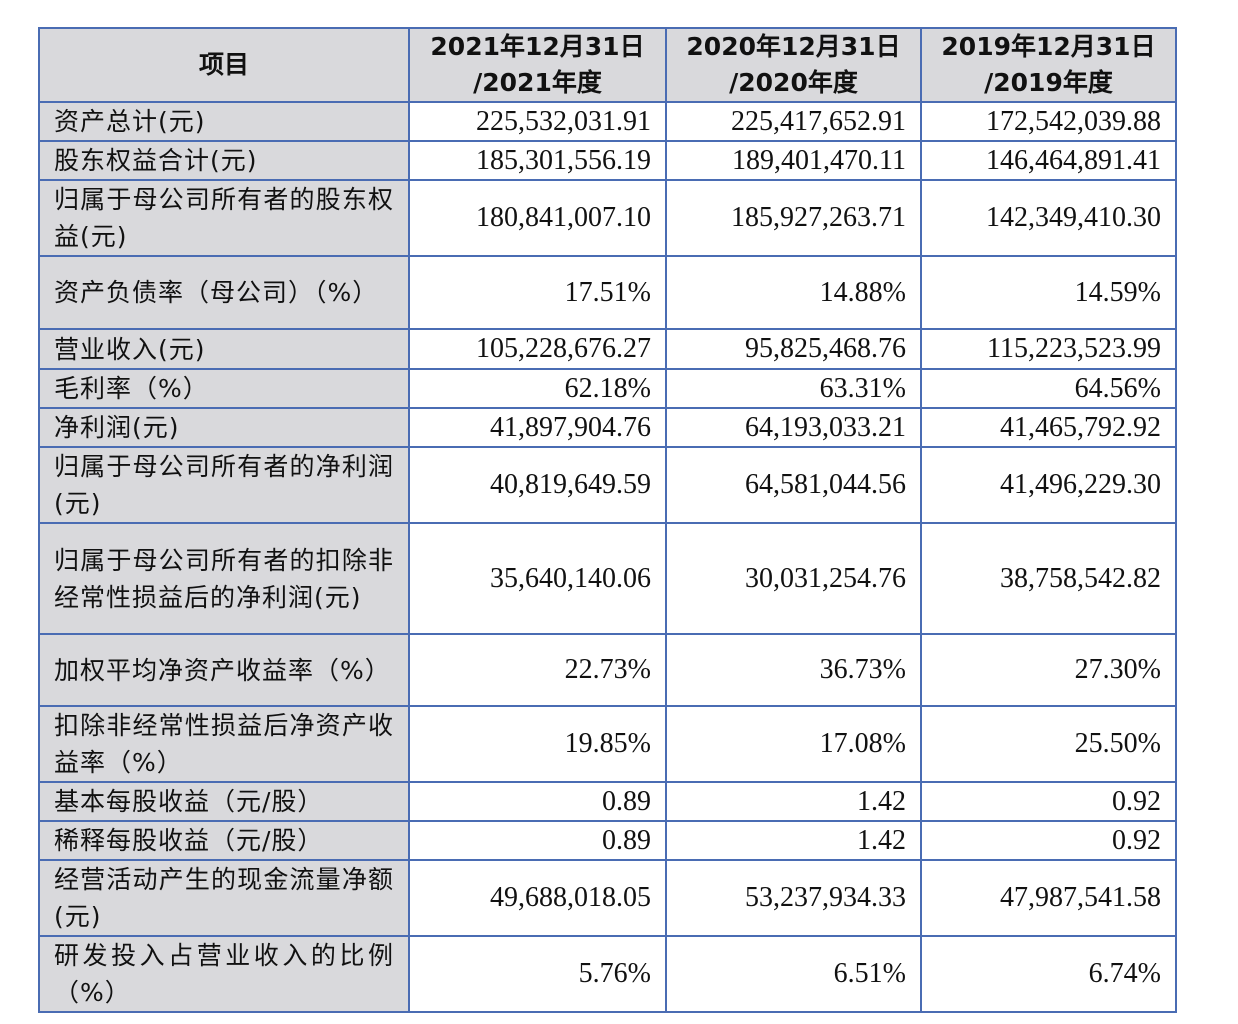 The image size is (1238, 1024). Describe the element at coordinates (793, 160) in the screenshot. I see `row-value-2020: 189,401,470.11` at that location.